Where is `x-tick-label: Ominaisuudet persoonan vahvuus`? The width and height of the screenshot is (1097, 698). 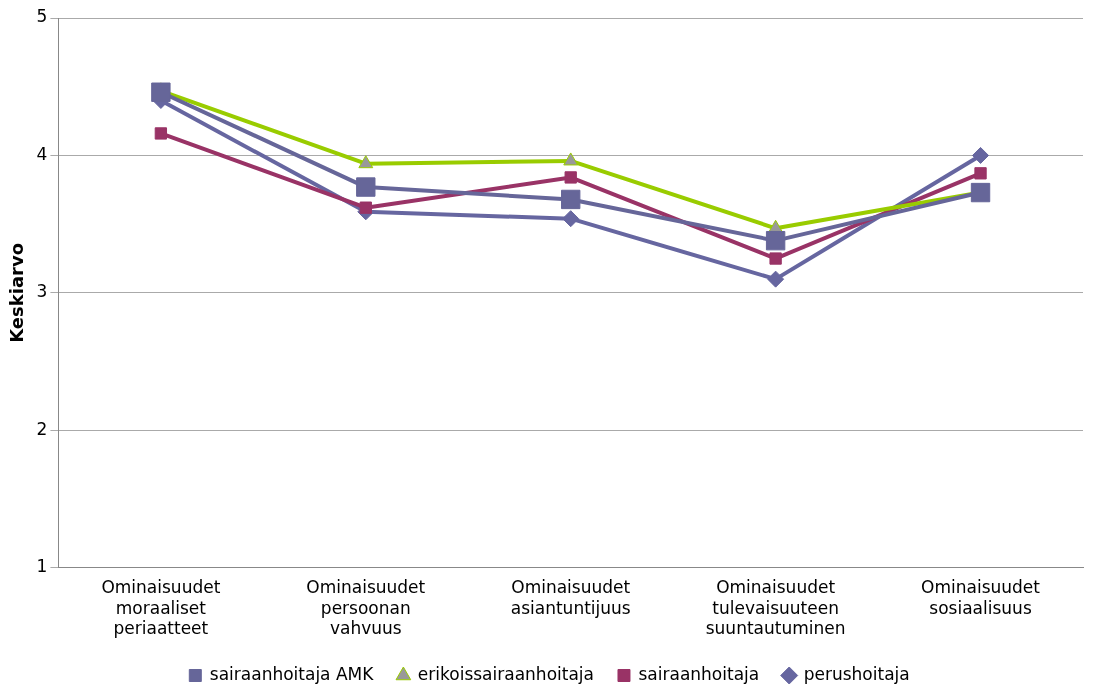 x-tick-label: Ominaisuudet persoonan vahvuus is located at coordinates (366, 608).